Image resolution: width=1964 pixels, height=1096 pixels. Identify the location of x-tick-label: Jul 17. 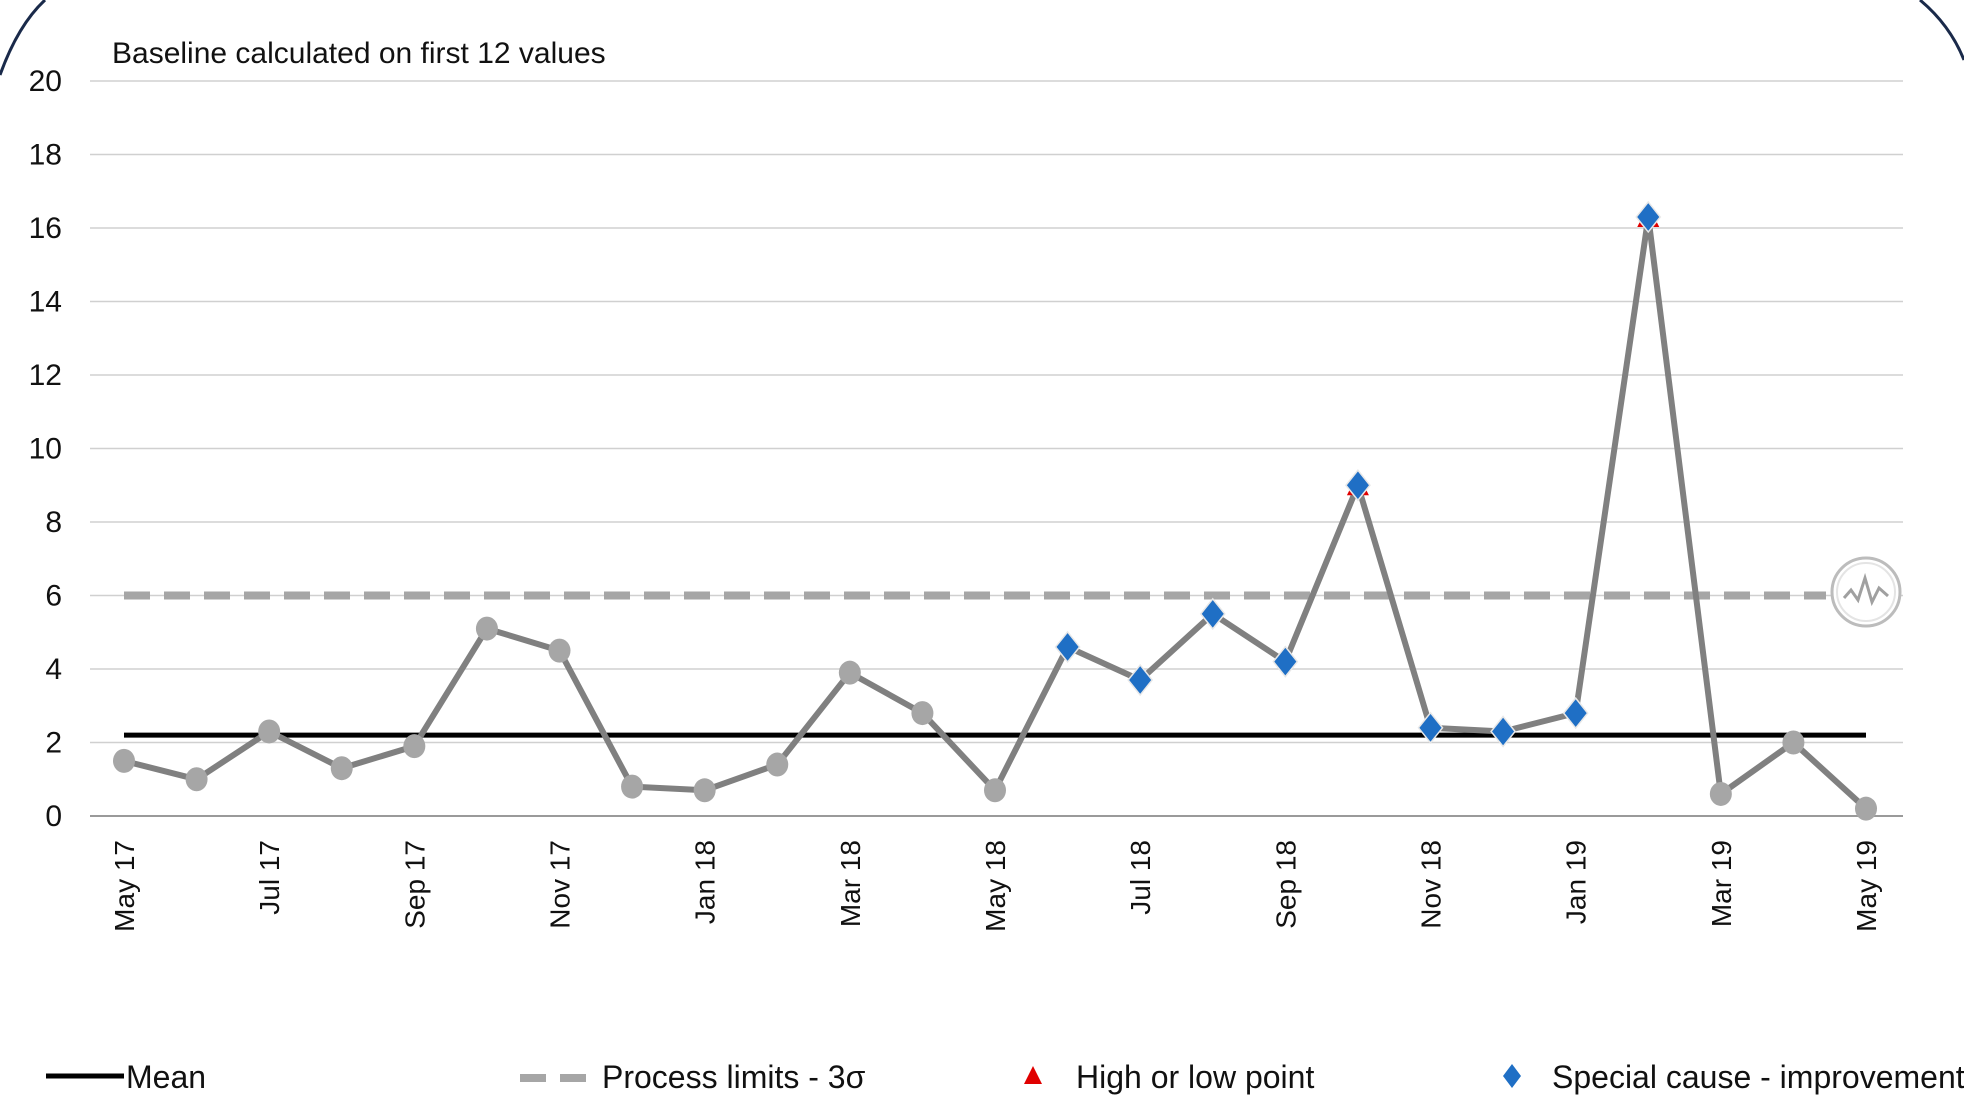
(269, 877).